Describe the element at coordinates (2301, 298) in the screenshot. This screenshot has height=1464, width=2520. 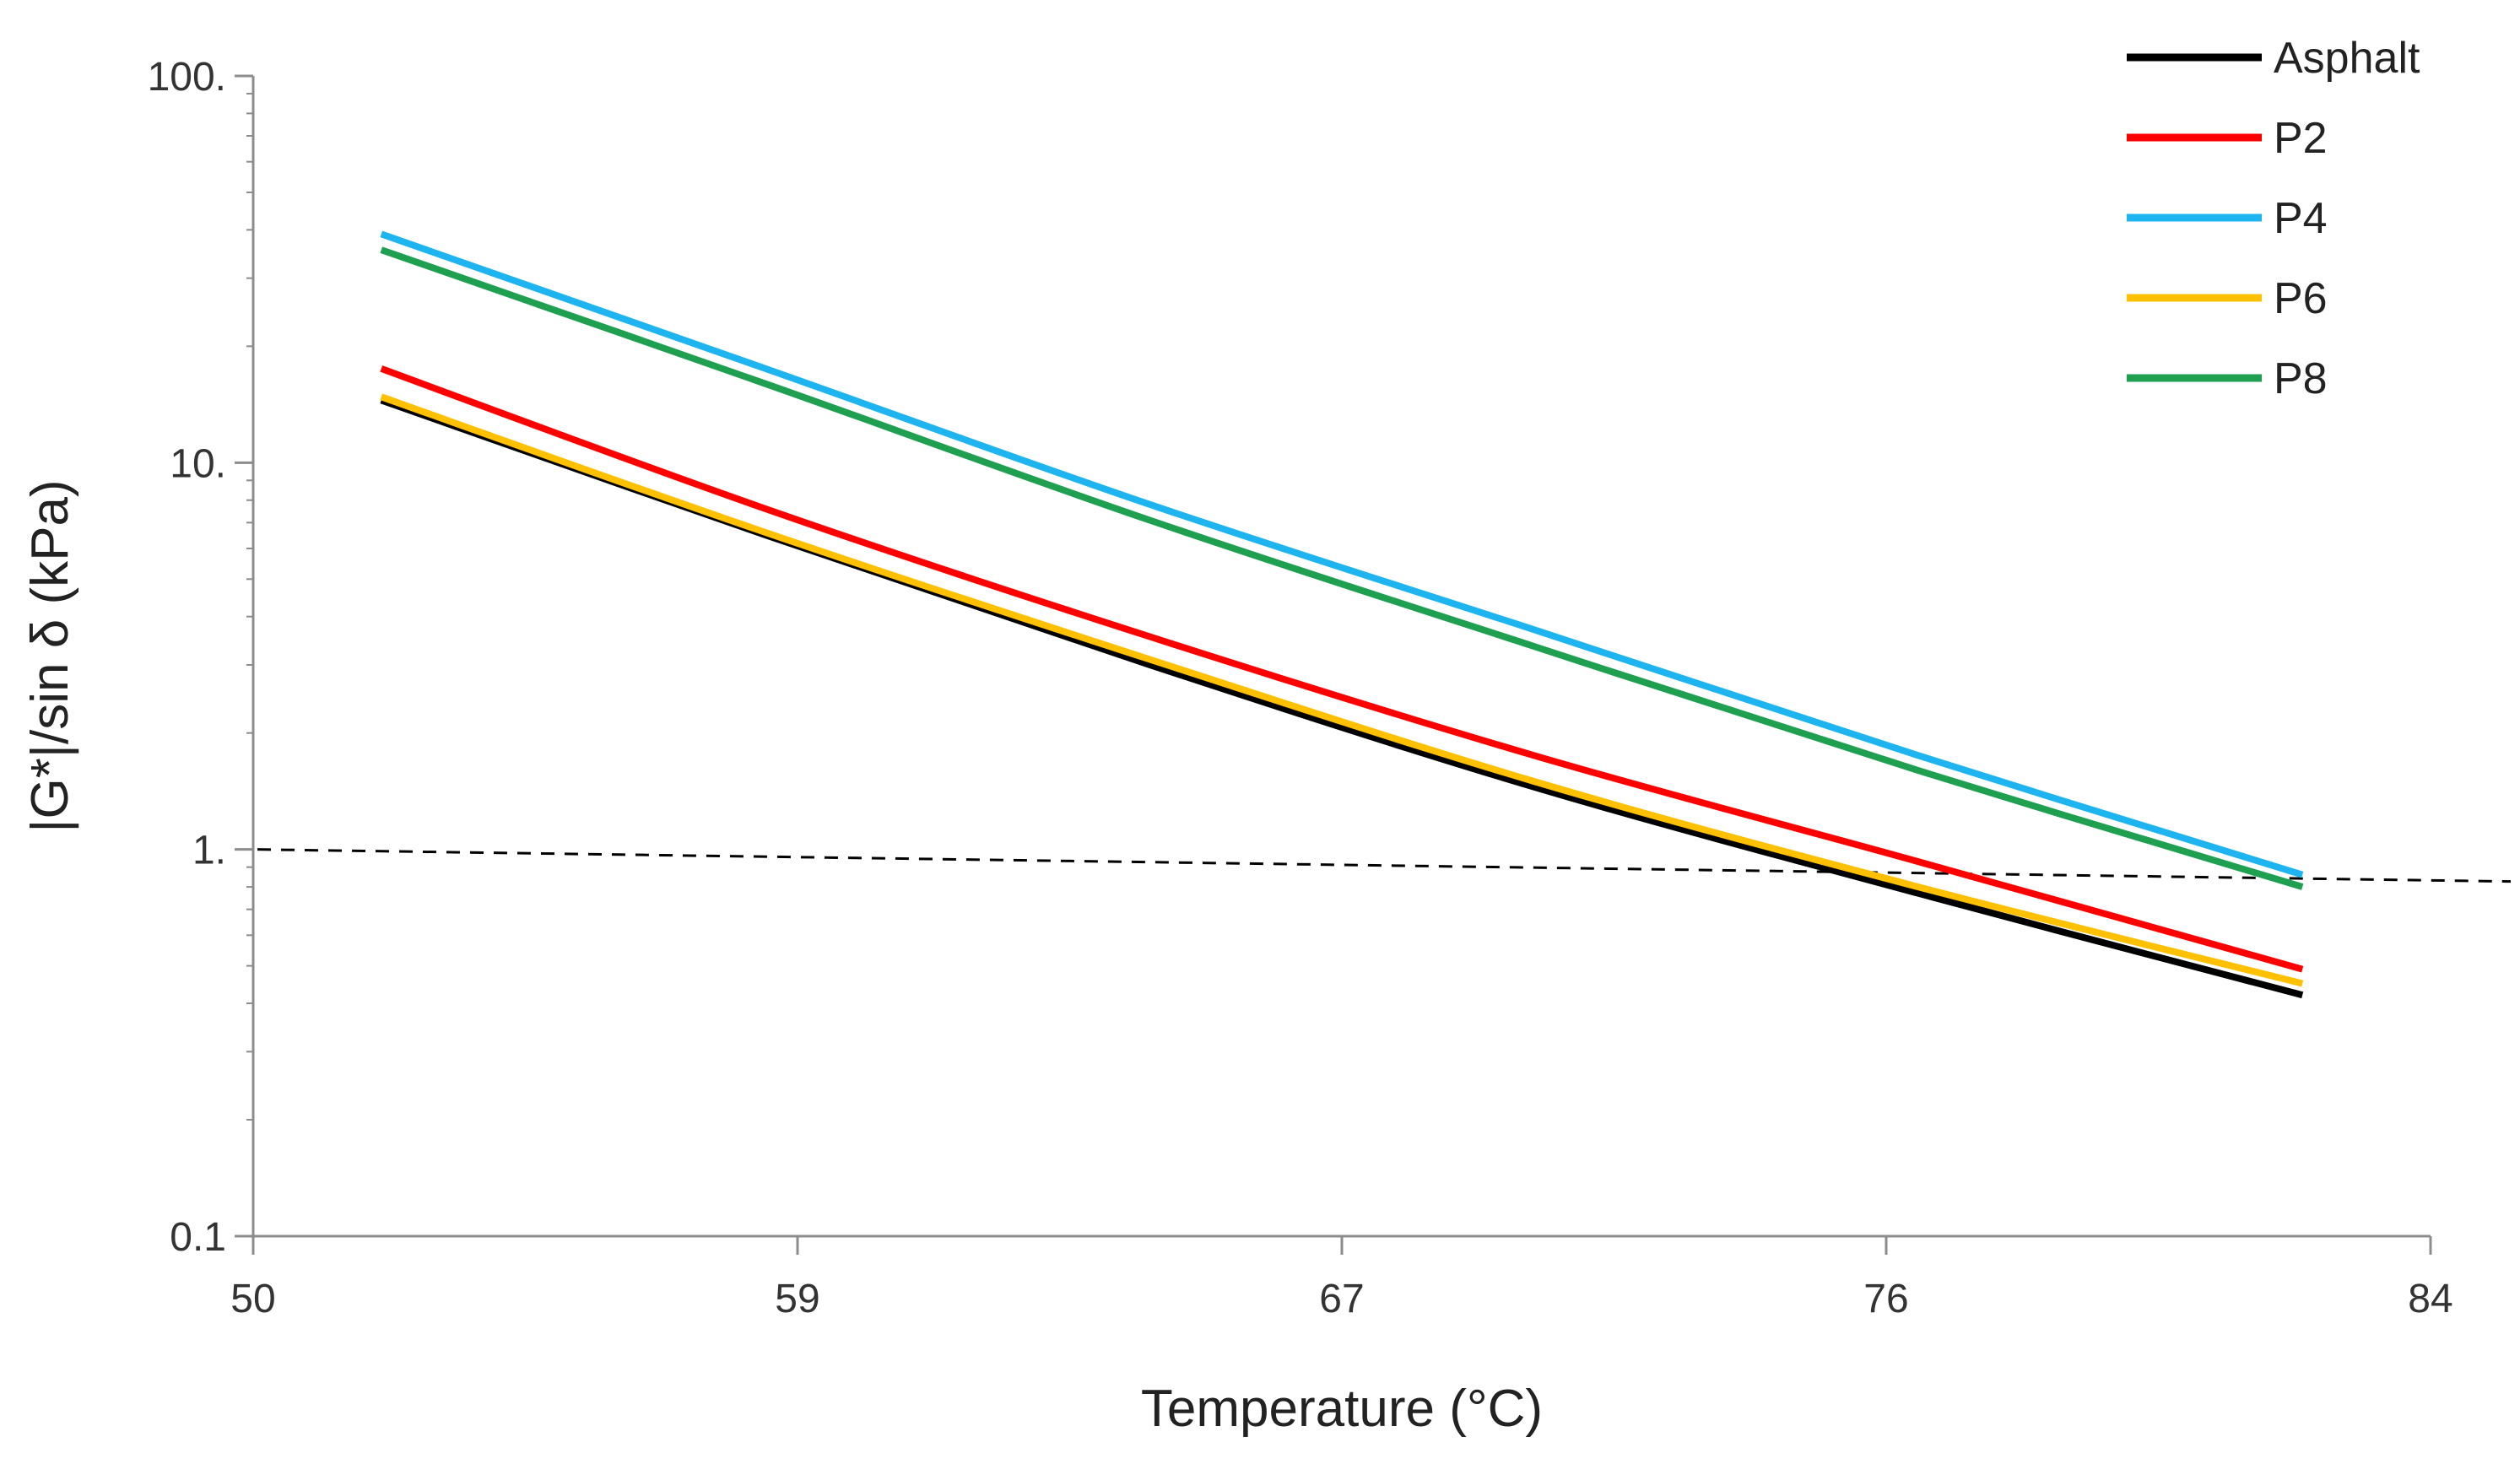
I see `legend-label-p6: P6` at that location.